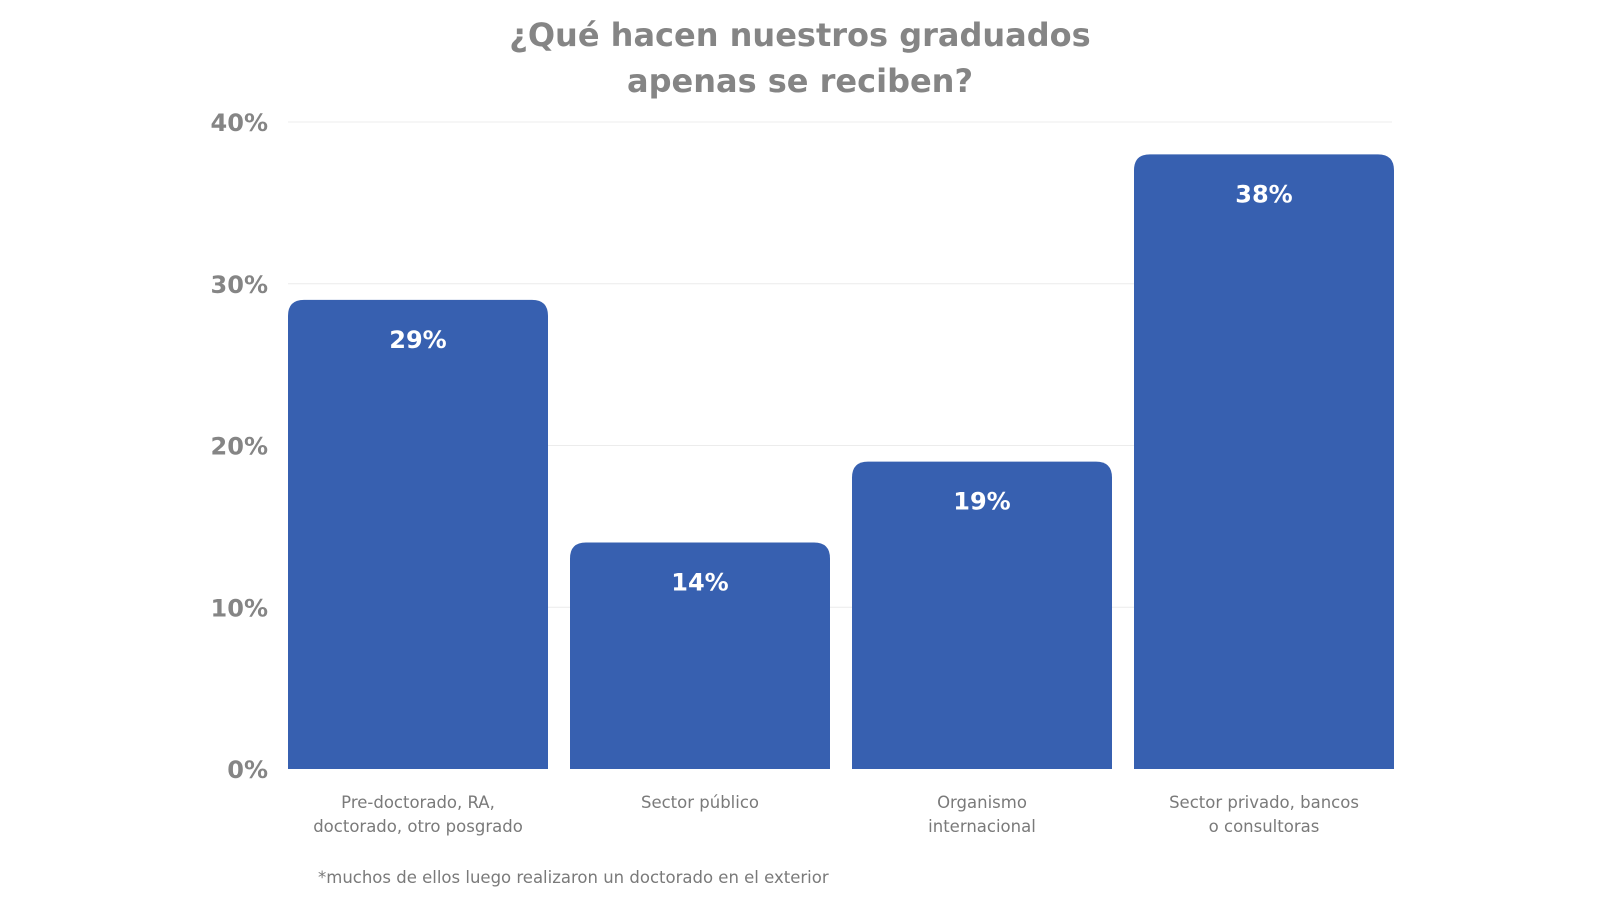 This screenshot has height=900, width=1600. I want to click on bar-value-label: 29%, so click(417, 340).